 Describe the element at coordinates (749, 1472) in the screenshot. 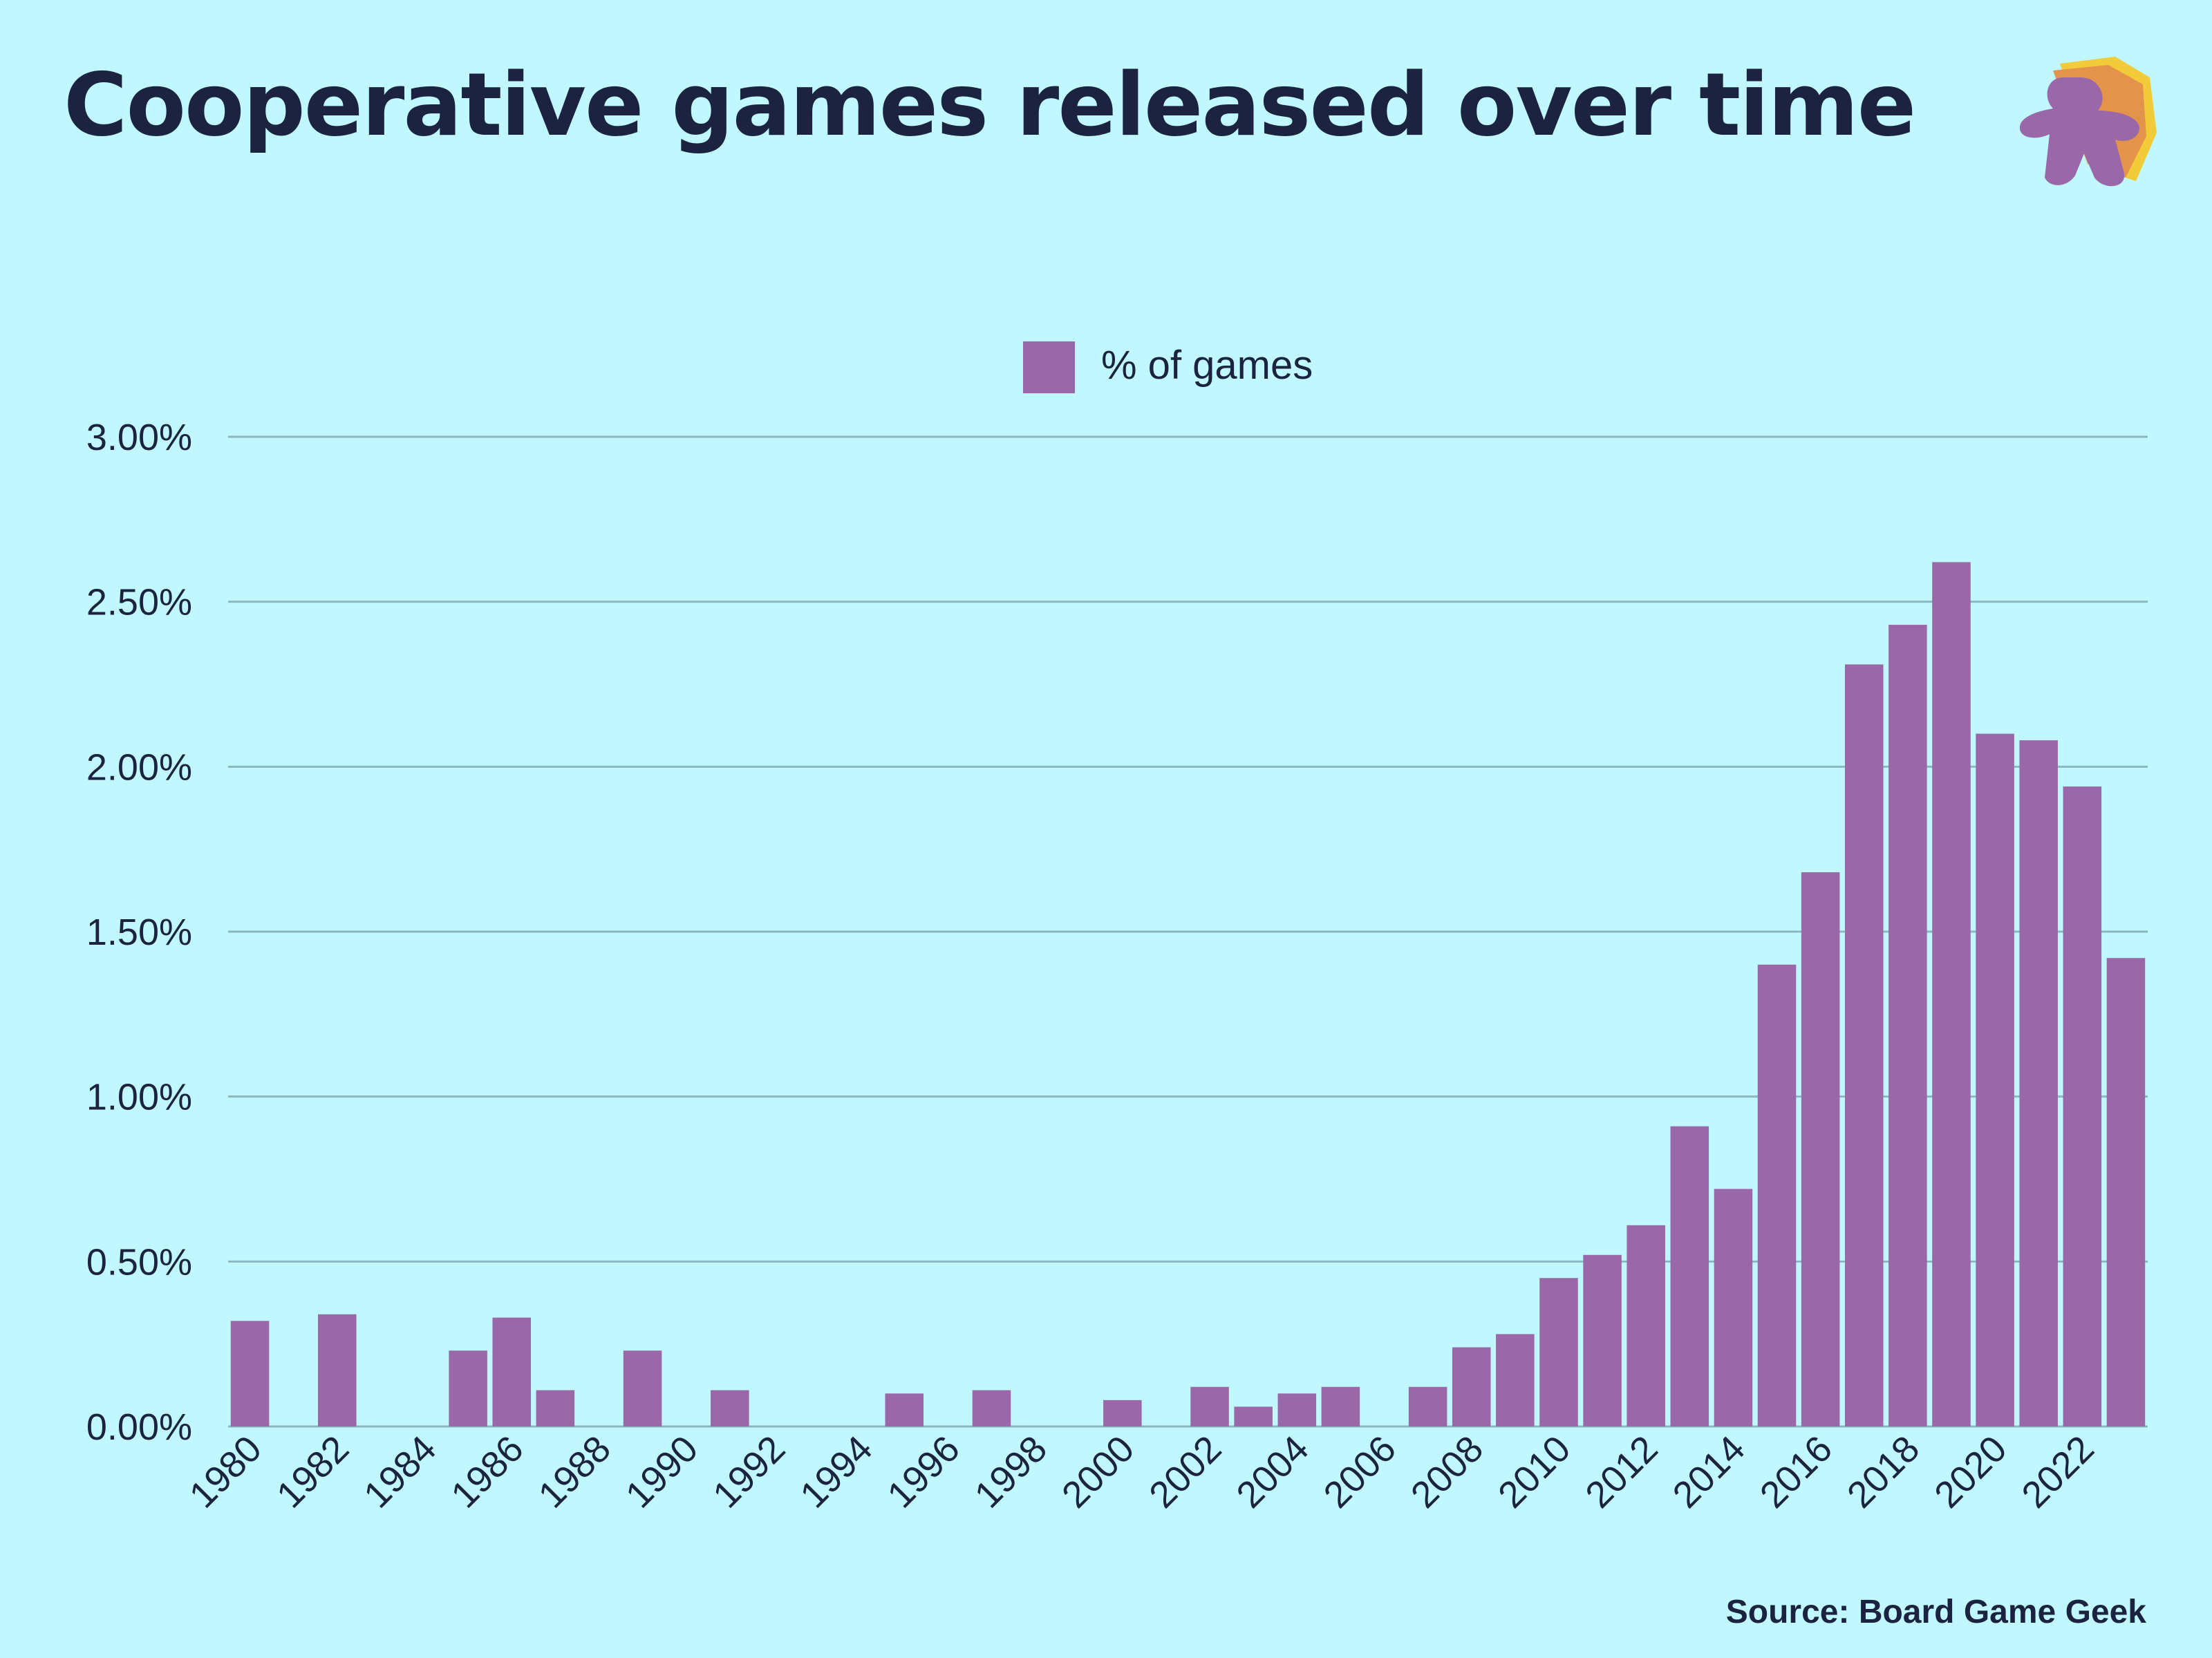

I see `x-tick-label: 1992` at that location.